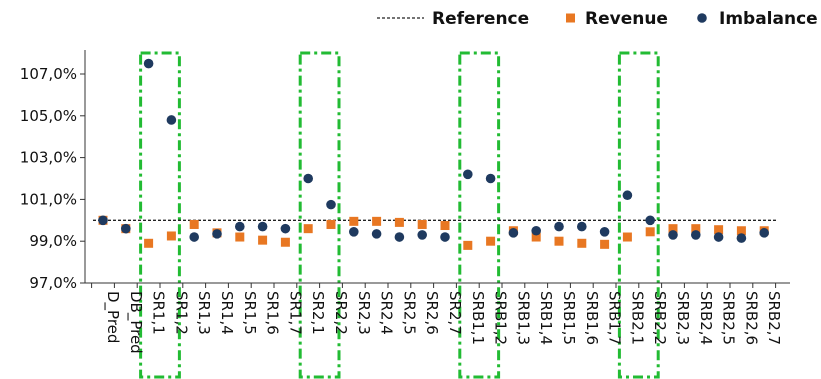 Image resolution: width=821 pixels, height=379 pixels. I want to click on x-tick-label: DB_Pred, so click(135, 322).